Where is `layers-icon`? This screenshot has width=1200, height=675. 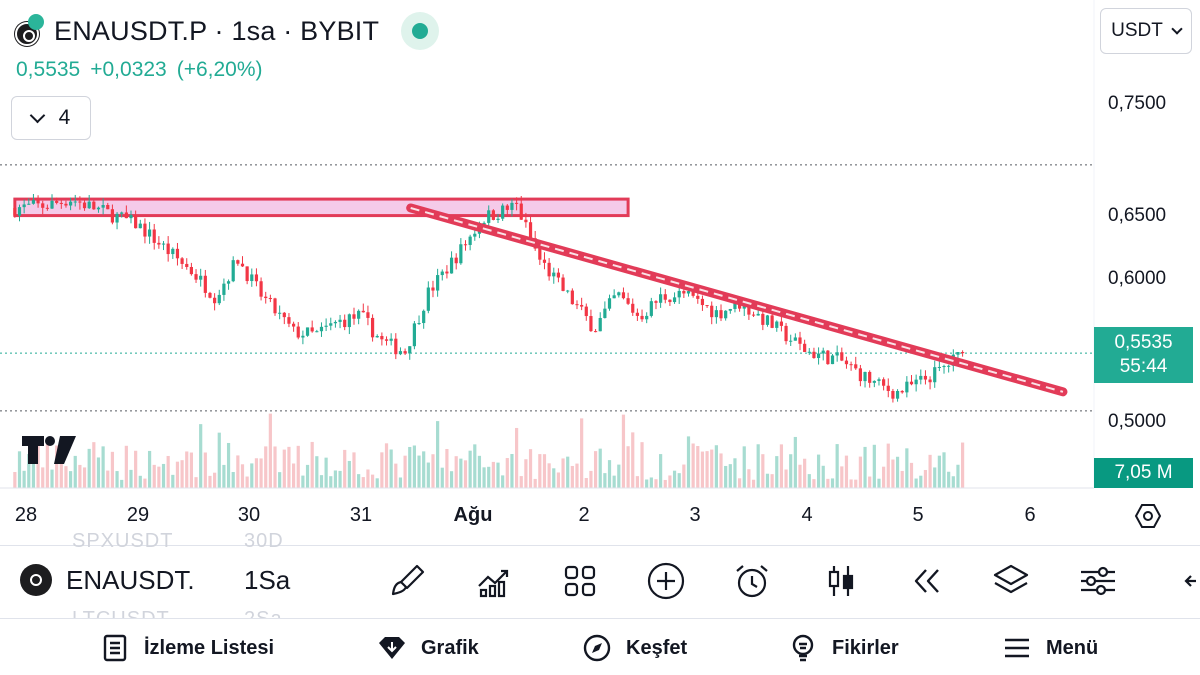
layers-icon is located at coordinates (1011, 581).